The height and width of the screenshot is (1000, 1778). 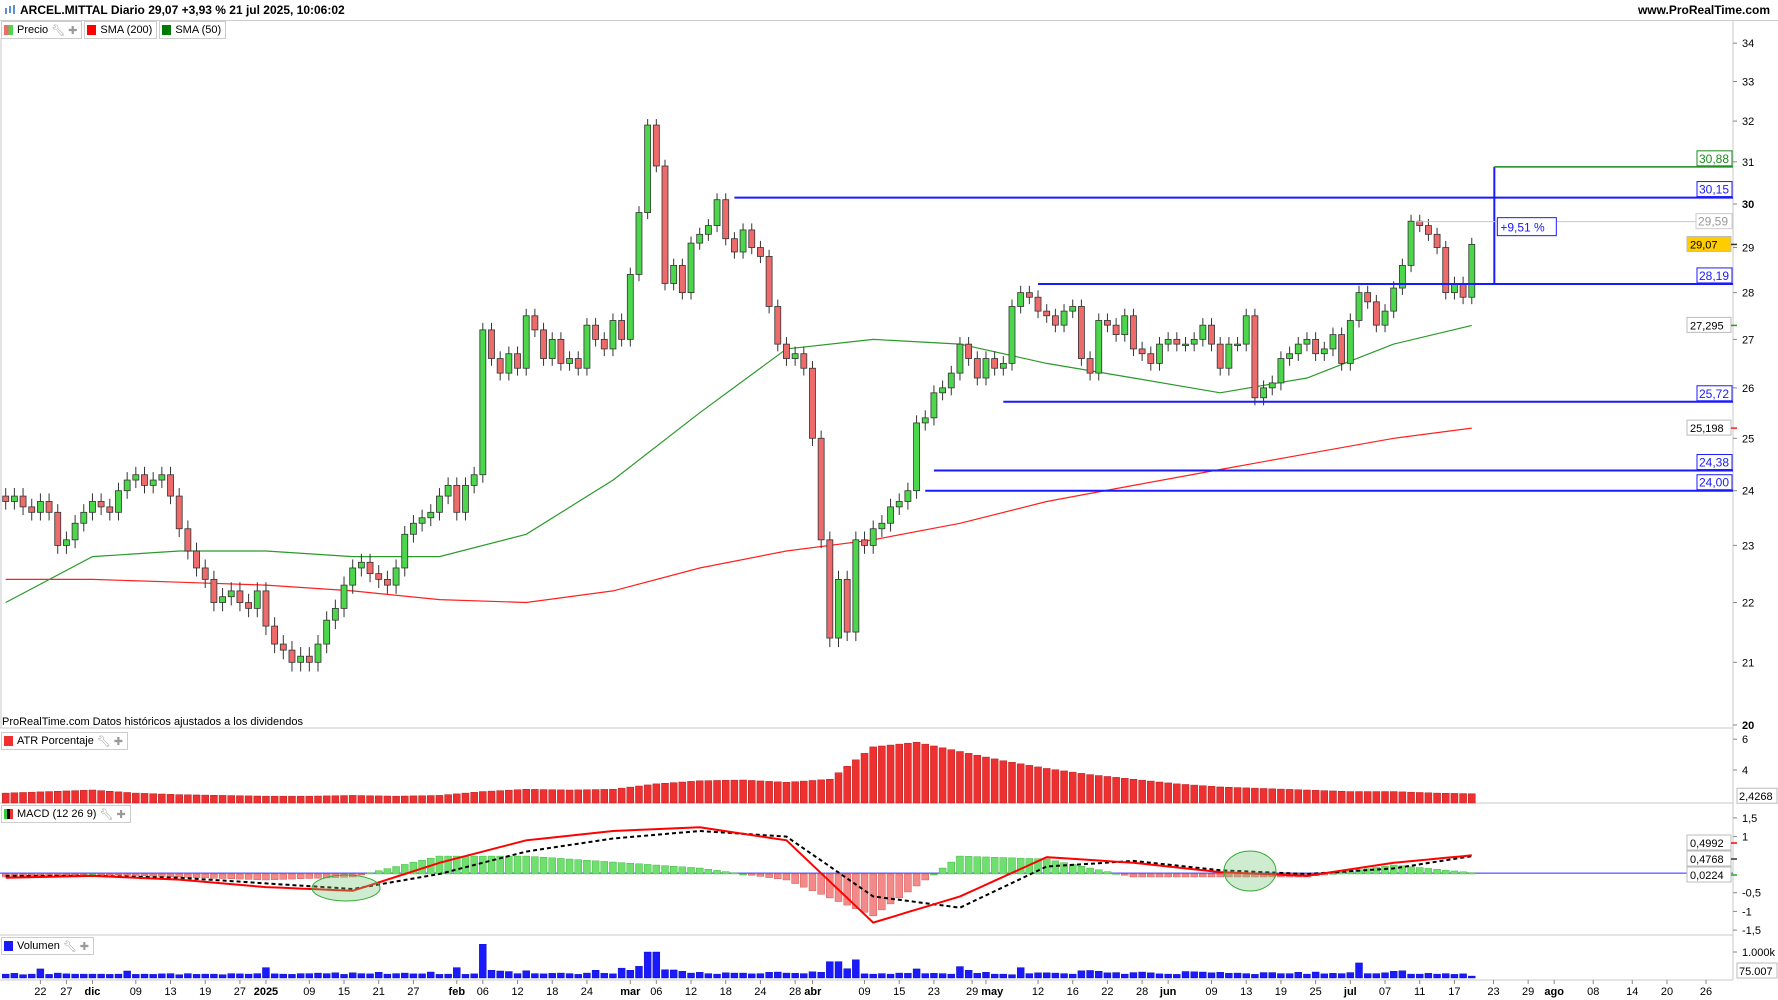 What do you see at coordinates (379, 992) in the screenshot?
I see `date-tick-label: 21` at bounding box center [379, 992].